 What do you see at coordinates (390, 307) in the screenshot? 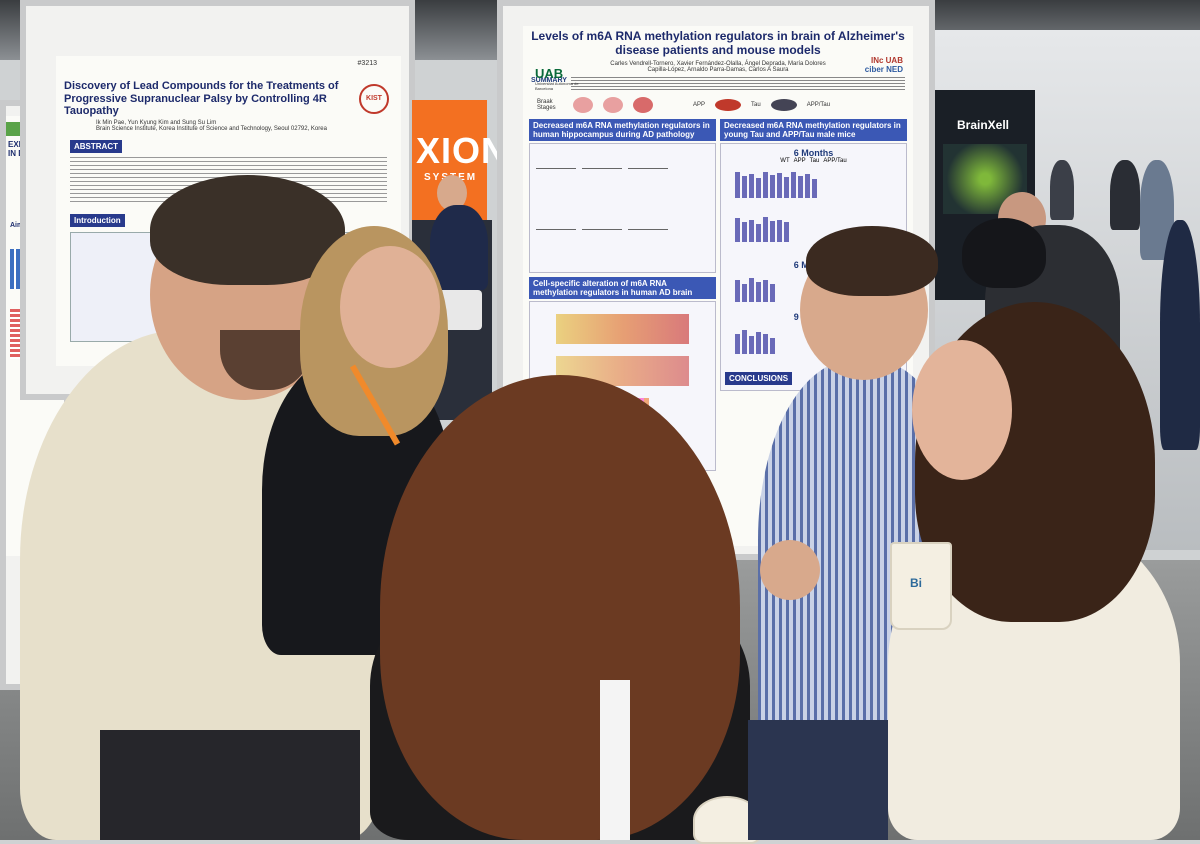
I see `blonde-woman-face` at bounding box center [390, 307].